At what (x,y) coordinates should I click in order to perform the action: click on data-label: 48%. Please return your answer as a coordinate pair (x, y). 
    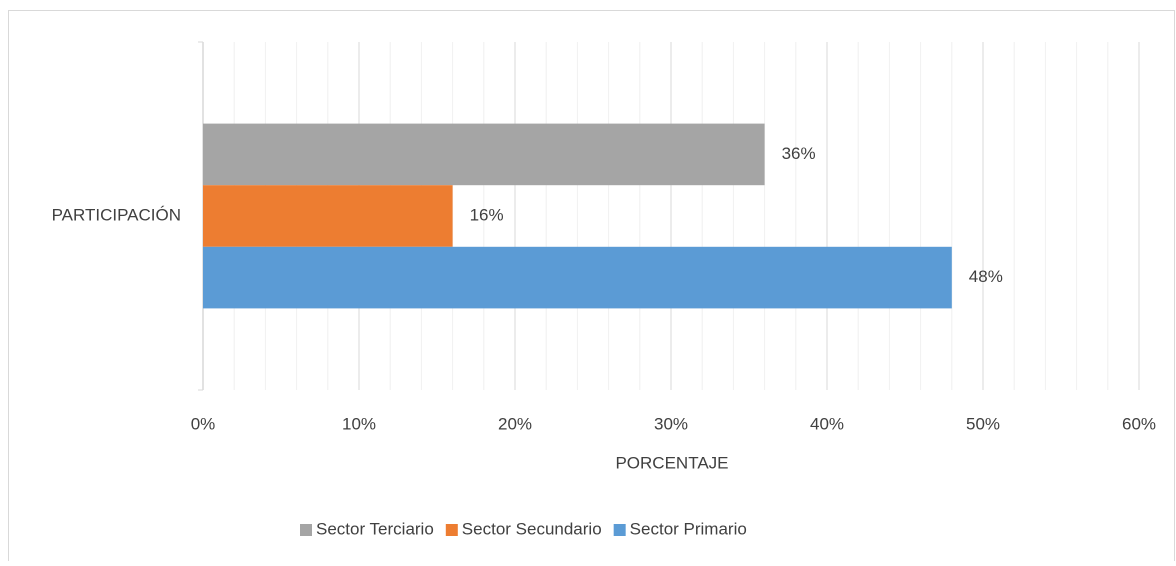
    Looking at the image, I should click on (986, 276).